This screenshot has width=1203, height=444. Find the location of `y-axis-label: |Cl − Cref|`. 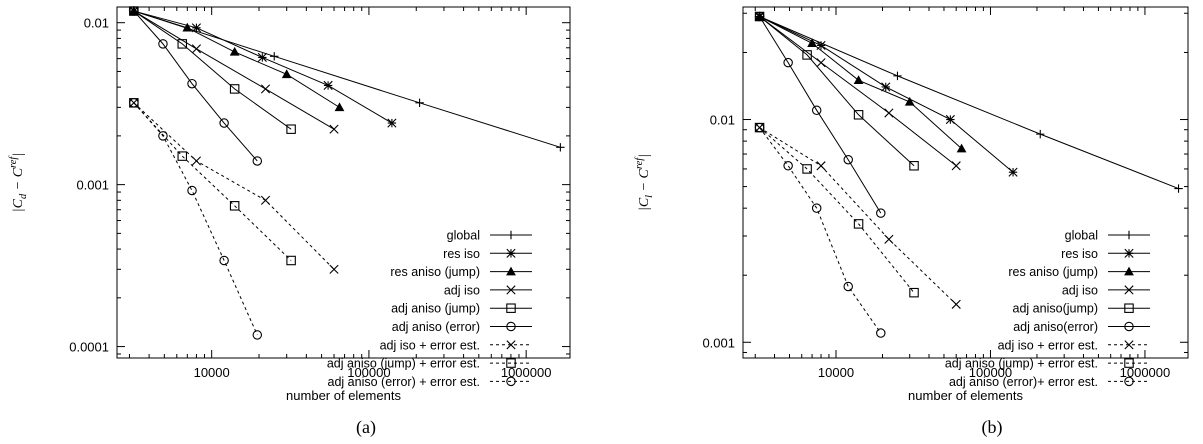

y-axis-label: |Cl − Cref| is located at coordinates (644, 182).